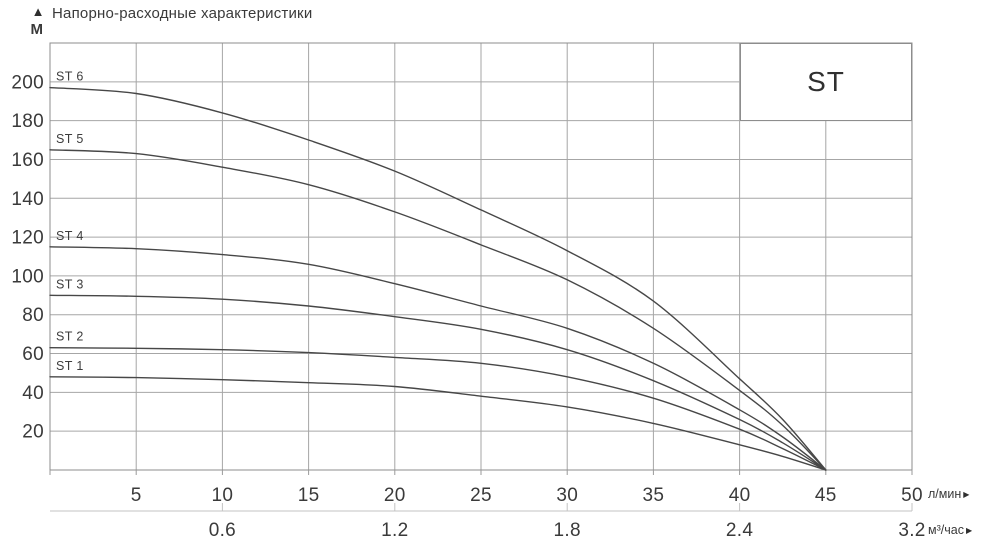 The height and width of the screenshot is (552, 983). What do you see at coordinates (309, 495) in the screenshot?
I see `x-tick-label: 15` at bounding box center [309, 495].